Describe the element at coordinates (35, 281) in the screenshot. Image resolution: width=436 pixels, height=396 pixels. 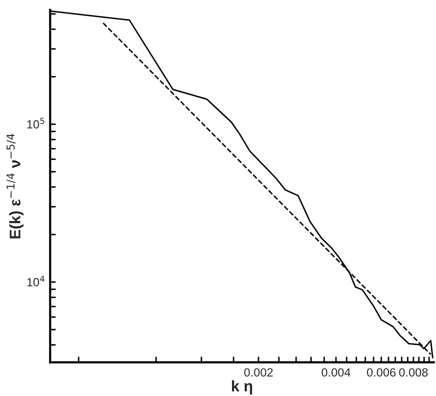
I see `y-tick-label: 10$^{4}$` at that location.